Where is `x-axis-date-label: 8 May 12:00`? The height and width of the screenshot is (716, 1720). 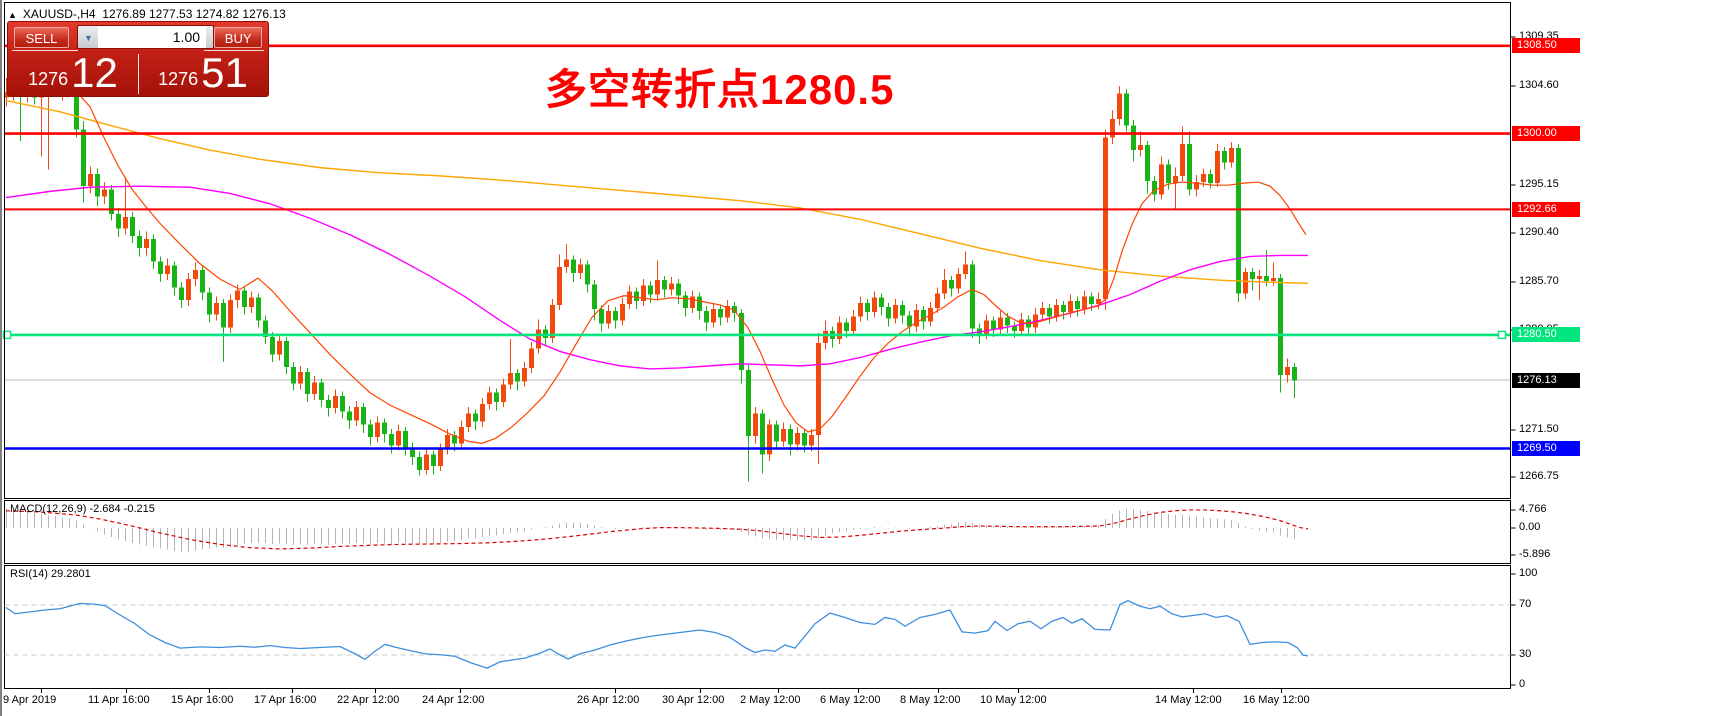
x-axis-date-label: 8 May 12:00 is located at coordinates (930, 700).